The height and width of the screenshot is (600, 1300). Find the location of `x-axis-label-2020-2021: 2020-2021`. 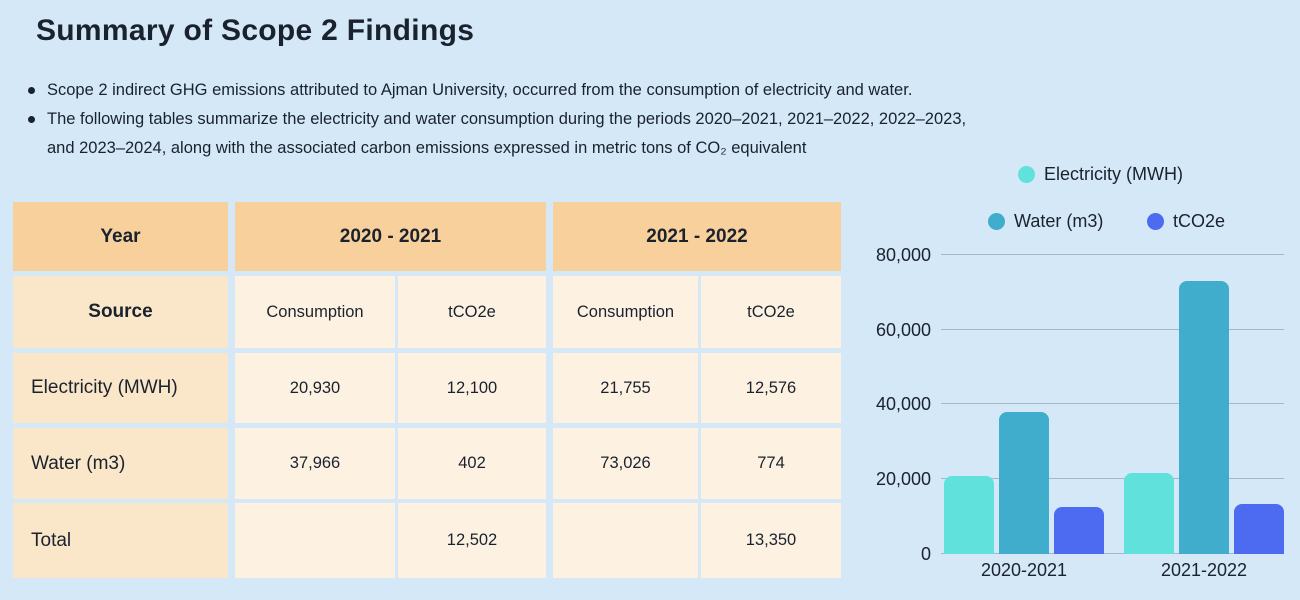

x-axis-label-2020-2021: 2020-2021 is located at coordinates (1024, 570).